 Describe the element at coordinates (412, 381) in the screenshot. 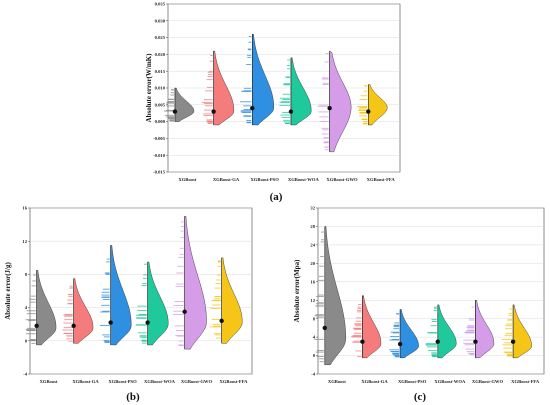

I see `panel-c-x-tick-label: XGBoost-PSO` at that location.